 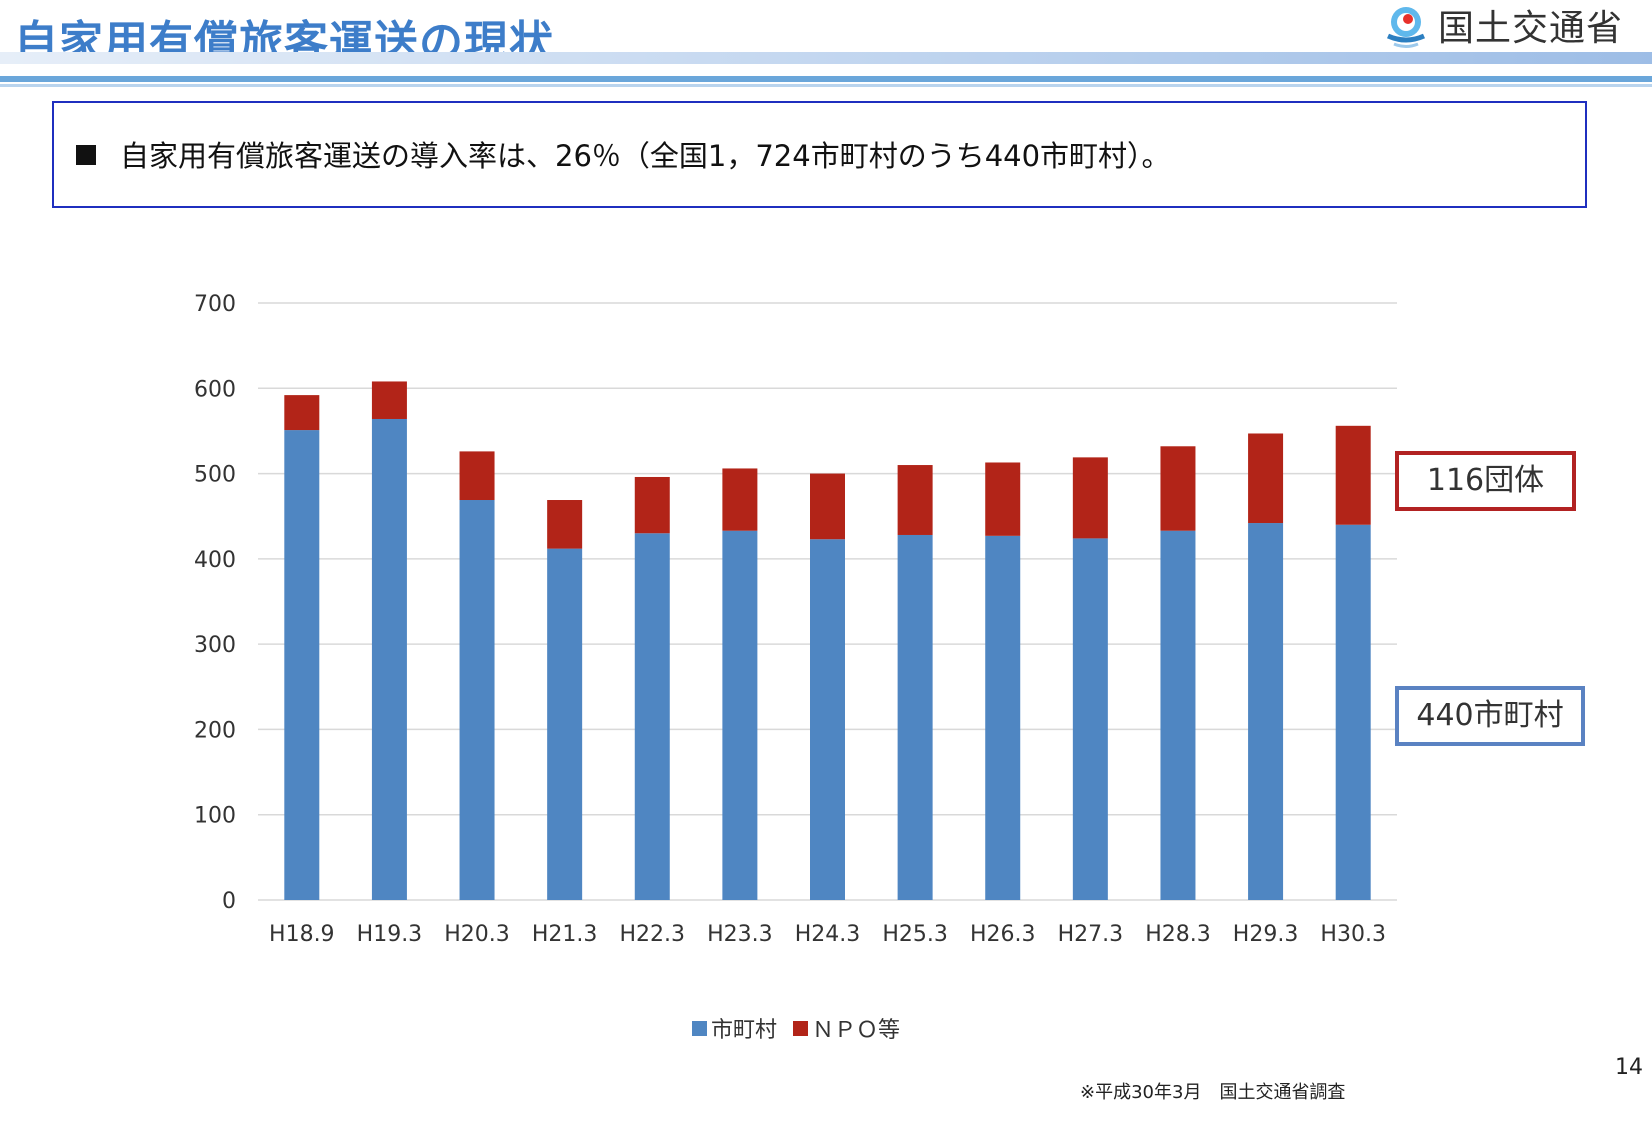 I want to click on summary-line: 自家用有償旅客運送の導入率は、26％（全国1，724市町村のうち440市町村）。, so click(x=623, y=154).